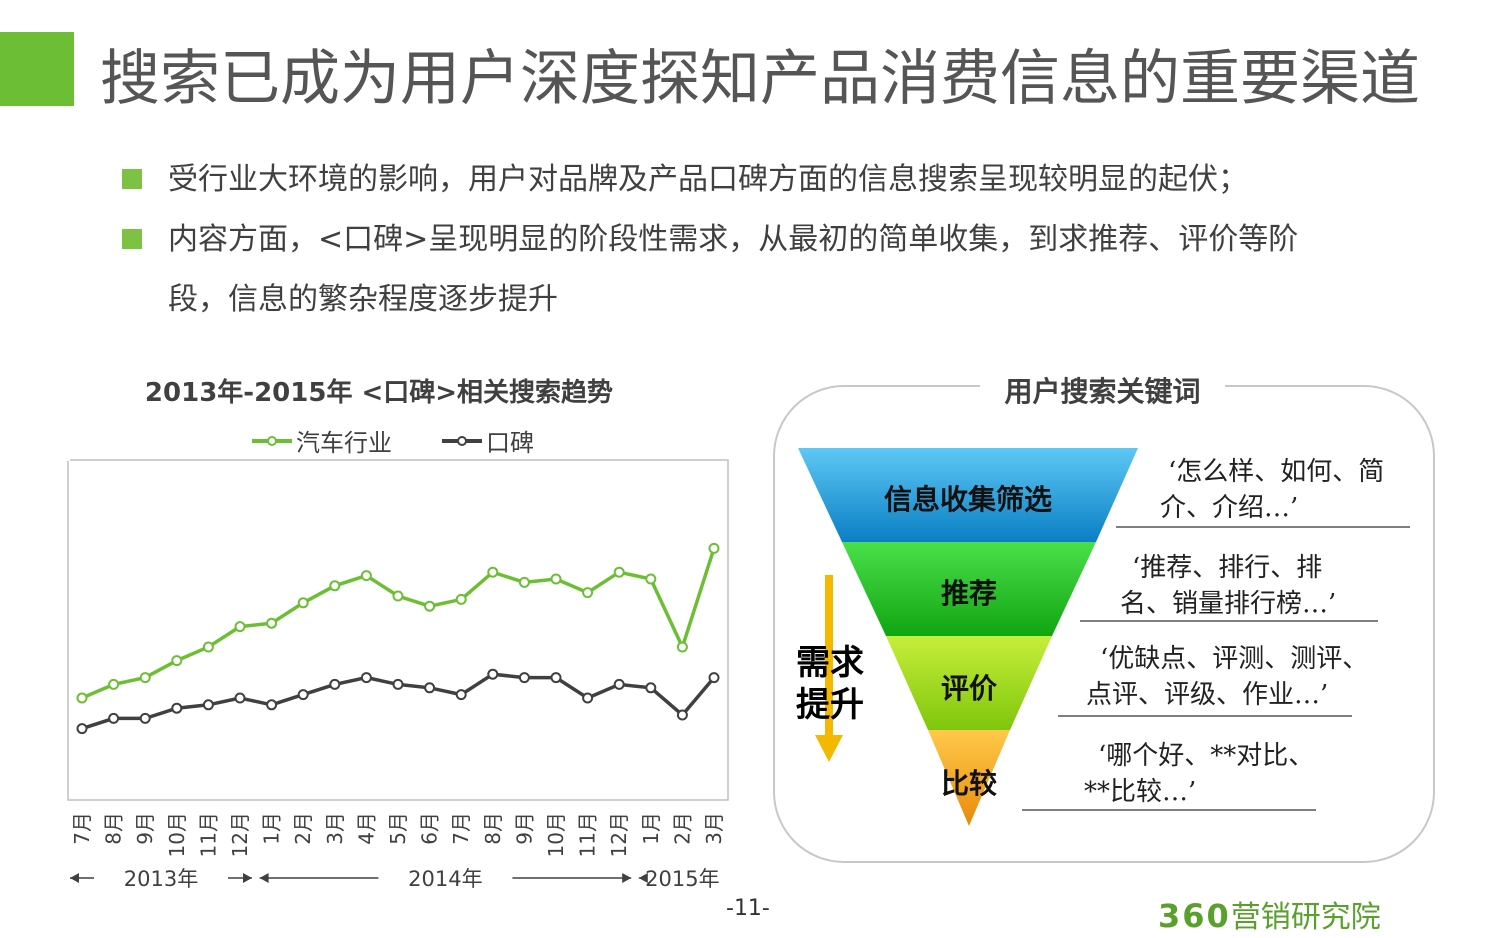 The image size is (1500, 938). I want to click on x-tick-label: 1月, so click(651, 828).